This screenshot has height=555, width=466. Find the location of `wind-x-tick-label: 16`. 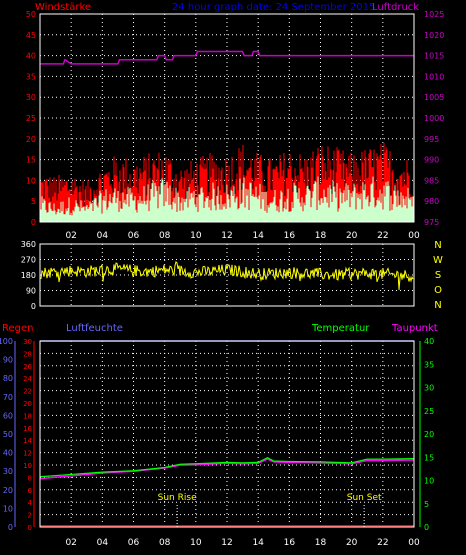

wind-x-tick-label: 16 is located at coordinates (290, 236).